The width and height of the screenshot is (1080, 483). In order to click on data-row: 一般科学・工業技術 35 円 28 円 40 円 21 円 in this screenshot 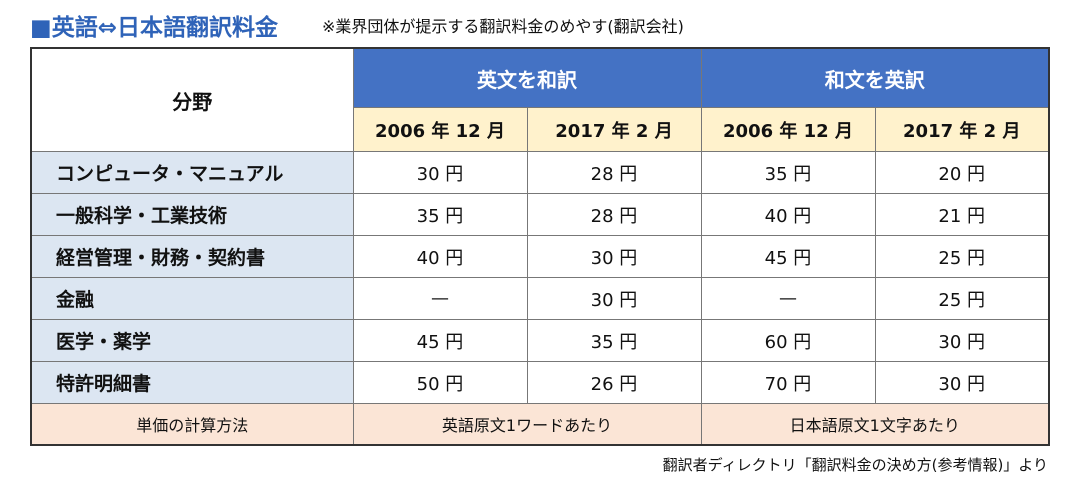, I will do `click(540, 214)`.